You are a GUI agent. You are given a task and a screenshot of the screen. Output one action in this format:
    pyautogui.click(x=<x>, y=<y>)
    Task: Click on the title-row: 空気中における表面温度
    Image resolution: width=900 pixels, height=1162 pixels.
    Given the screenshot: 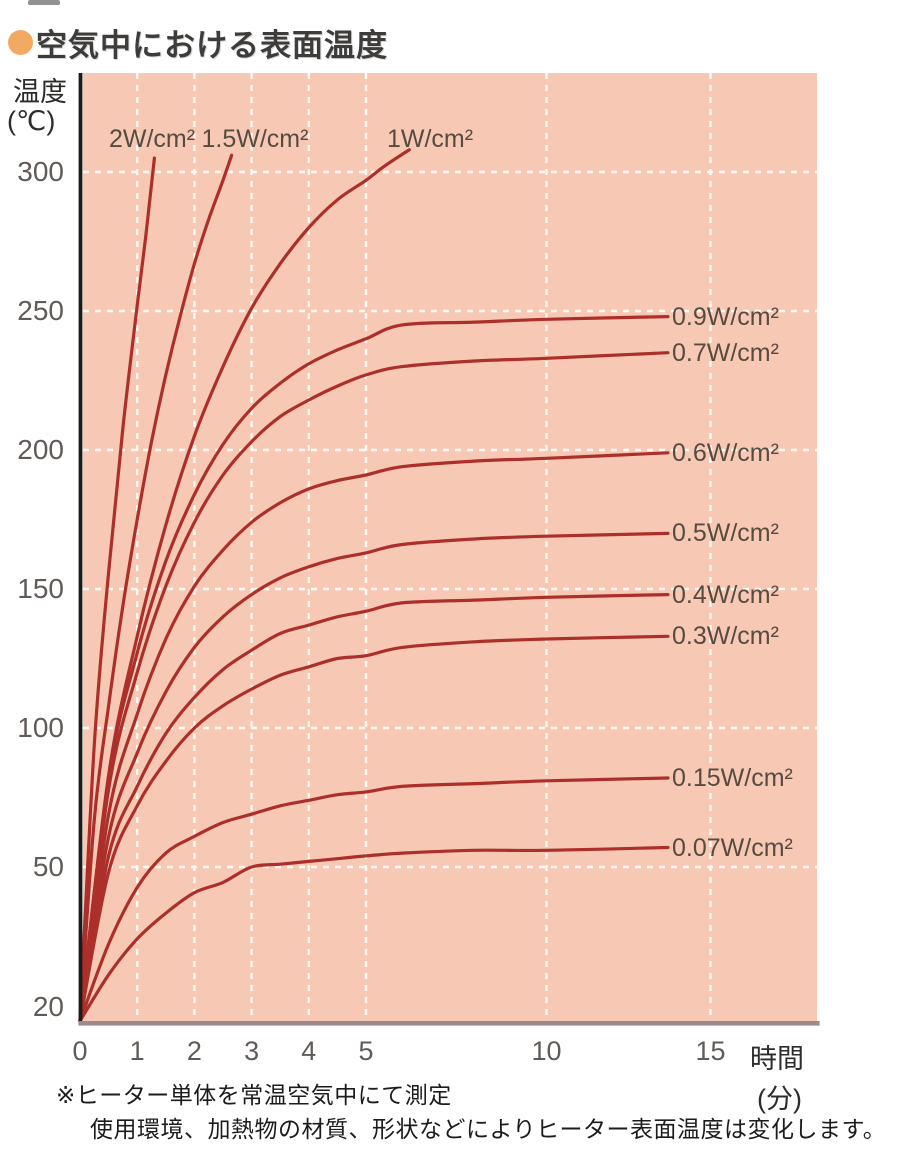 What is the action you would take?
    pyautogui.click(x=198, y=42)
    